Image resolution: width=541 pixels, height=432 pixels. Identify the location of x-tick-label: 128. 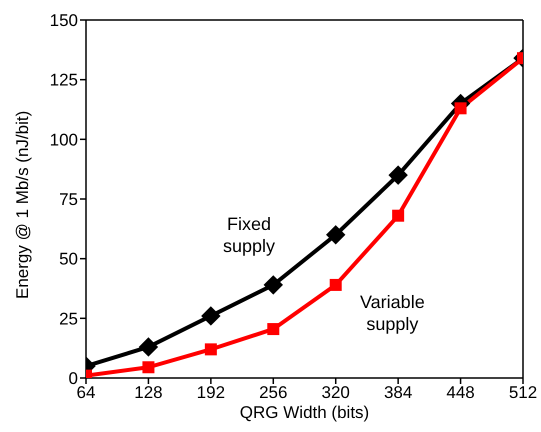
(148, 392).